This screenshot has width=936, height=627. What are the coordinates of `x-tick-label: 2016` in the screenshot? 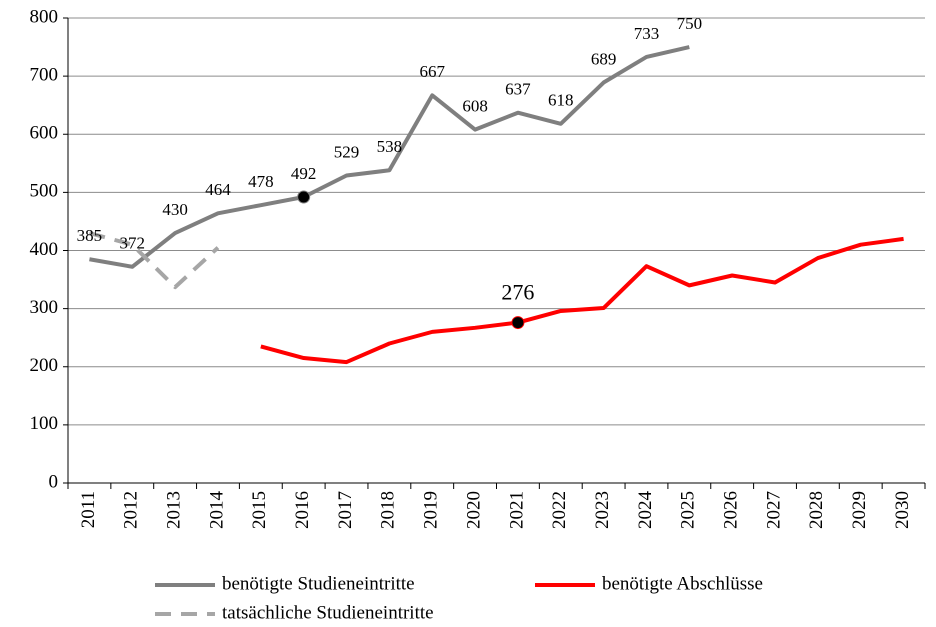 It's located at (302, 510).